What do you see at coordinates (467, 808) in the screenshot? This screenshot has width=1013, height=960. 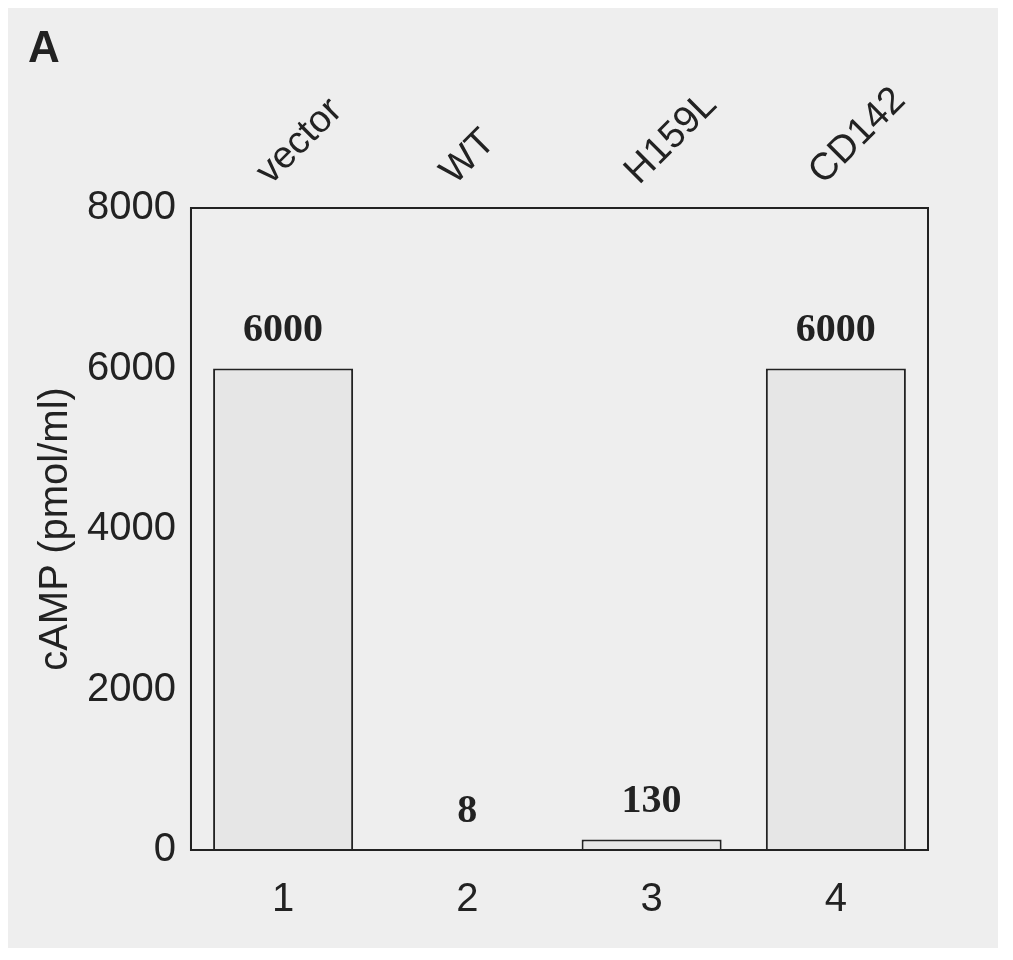 I see `data-label: 8` at bounding box center [467, 808].